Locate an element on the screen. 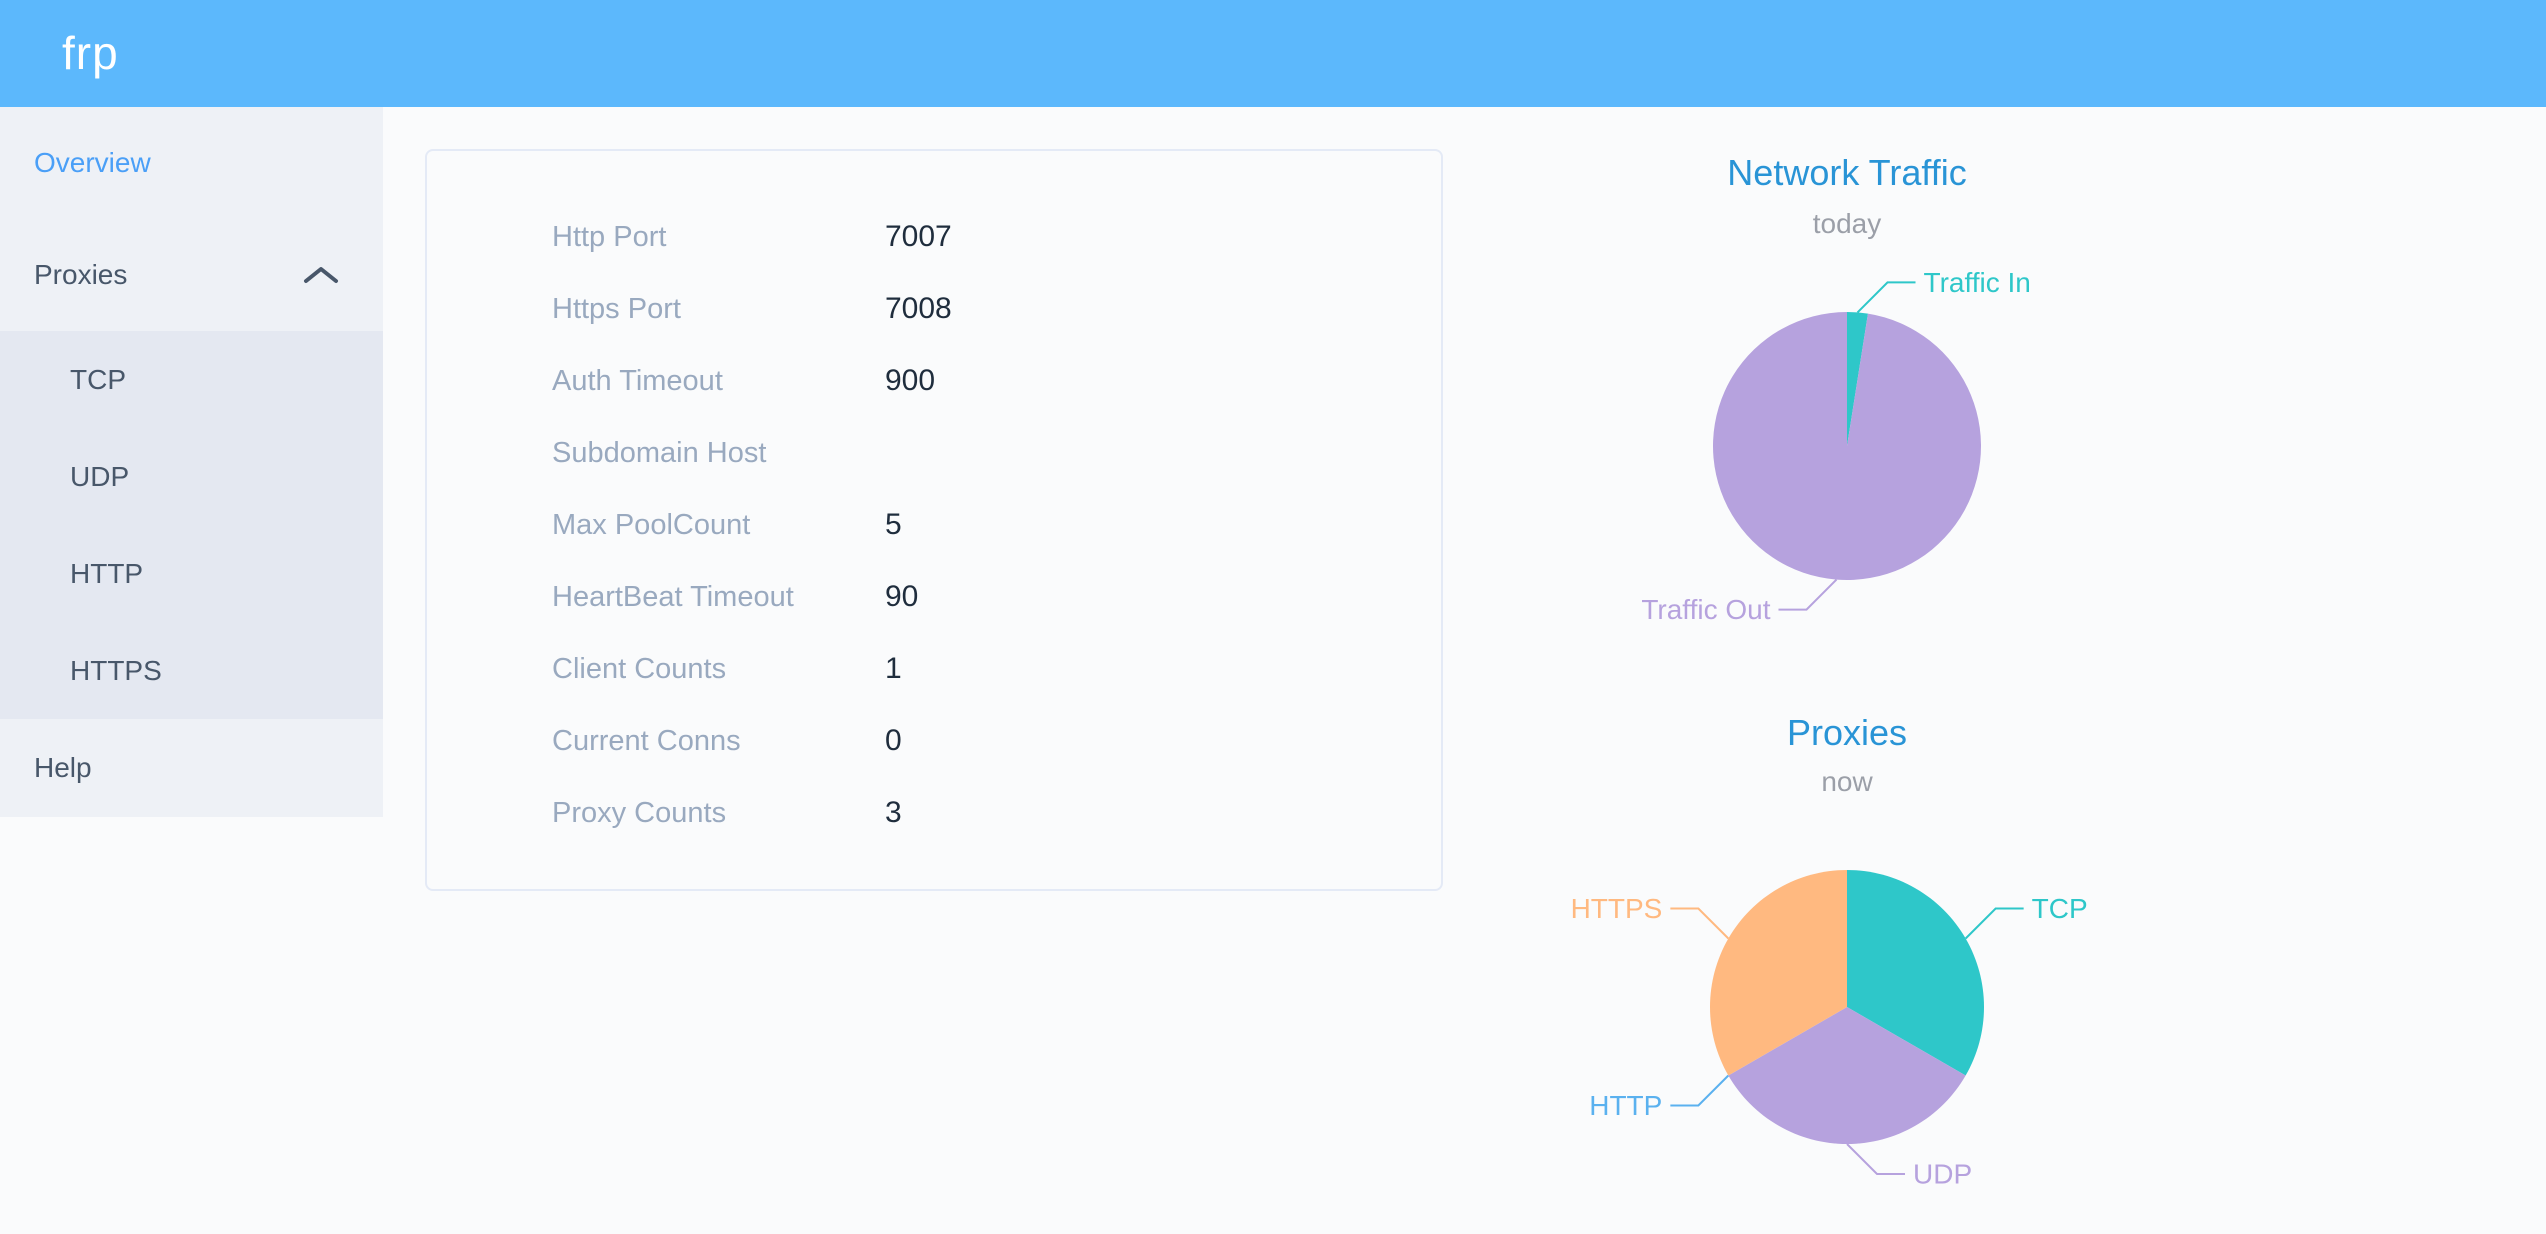 The image size is (2546, 1234). info-label: Https Port is located at coordinates (616, 308).